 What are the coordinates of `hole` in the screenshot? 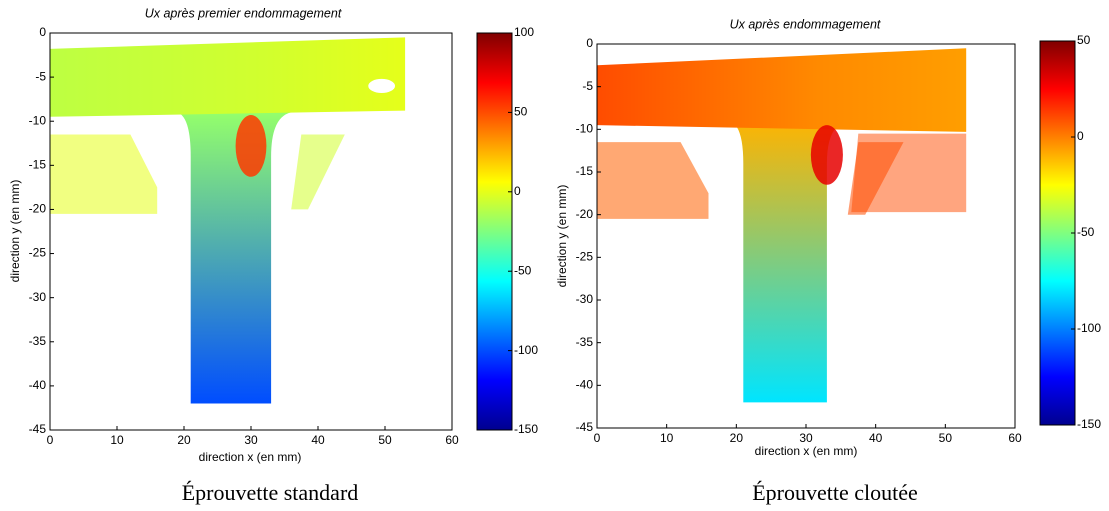 It's located at (382, 85).